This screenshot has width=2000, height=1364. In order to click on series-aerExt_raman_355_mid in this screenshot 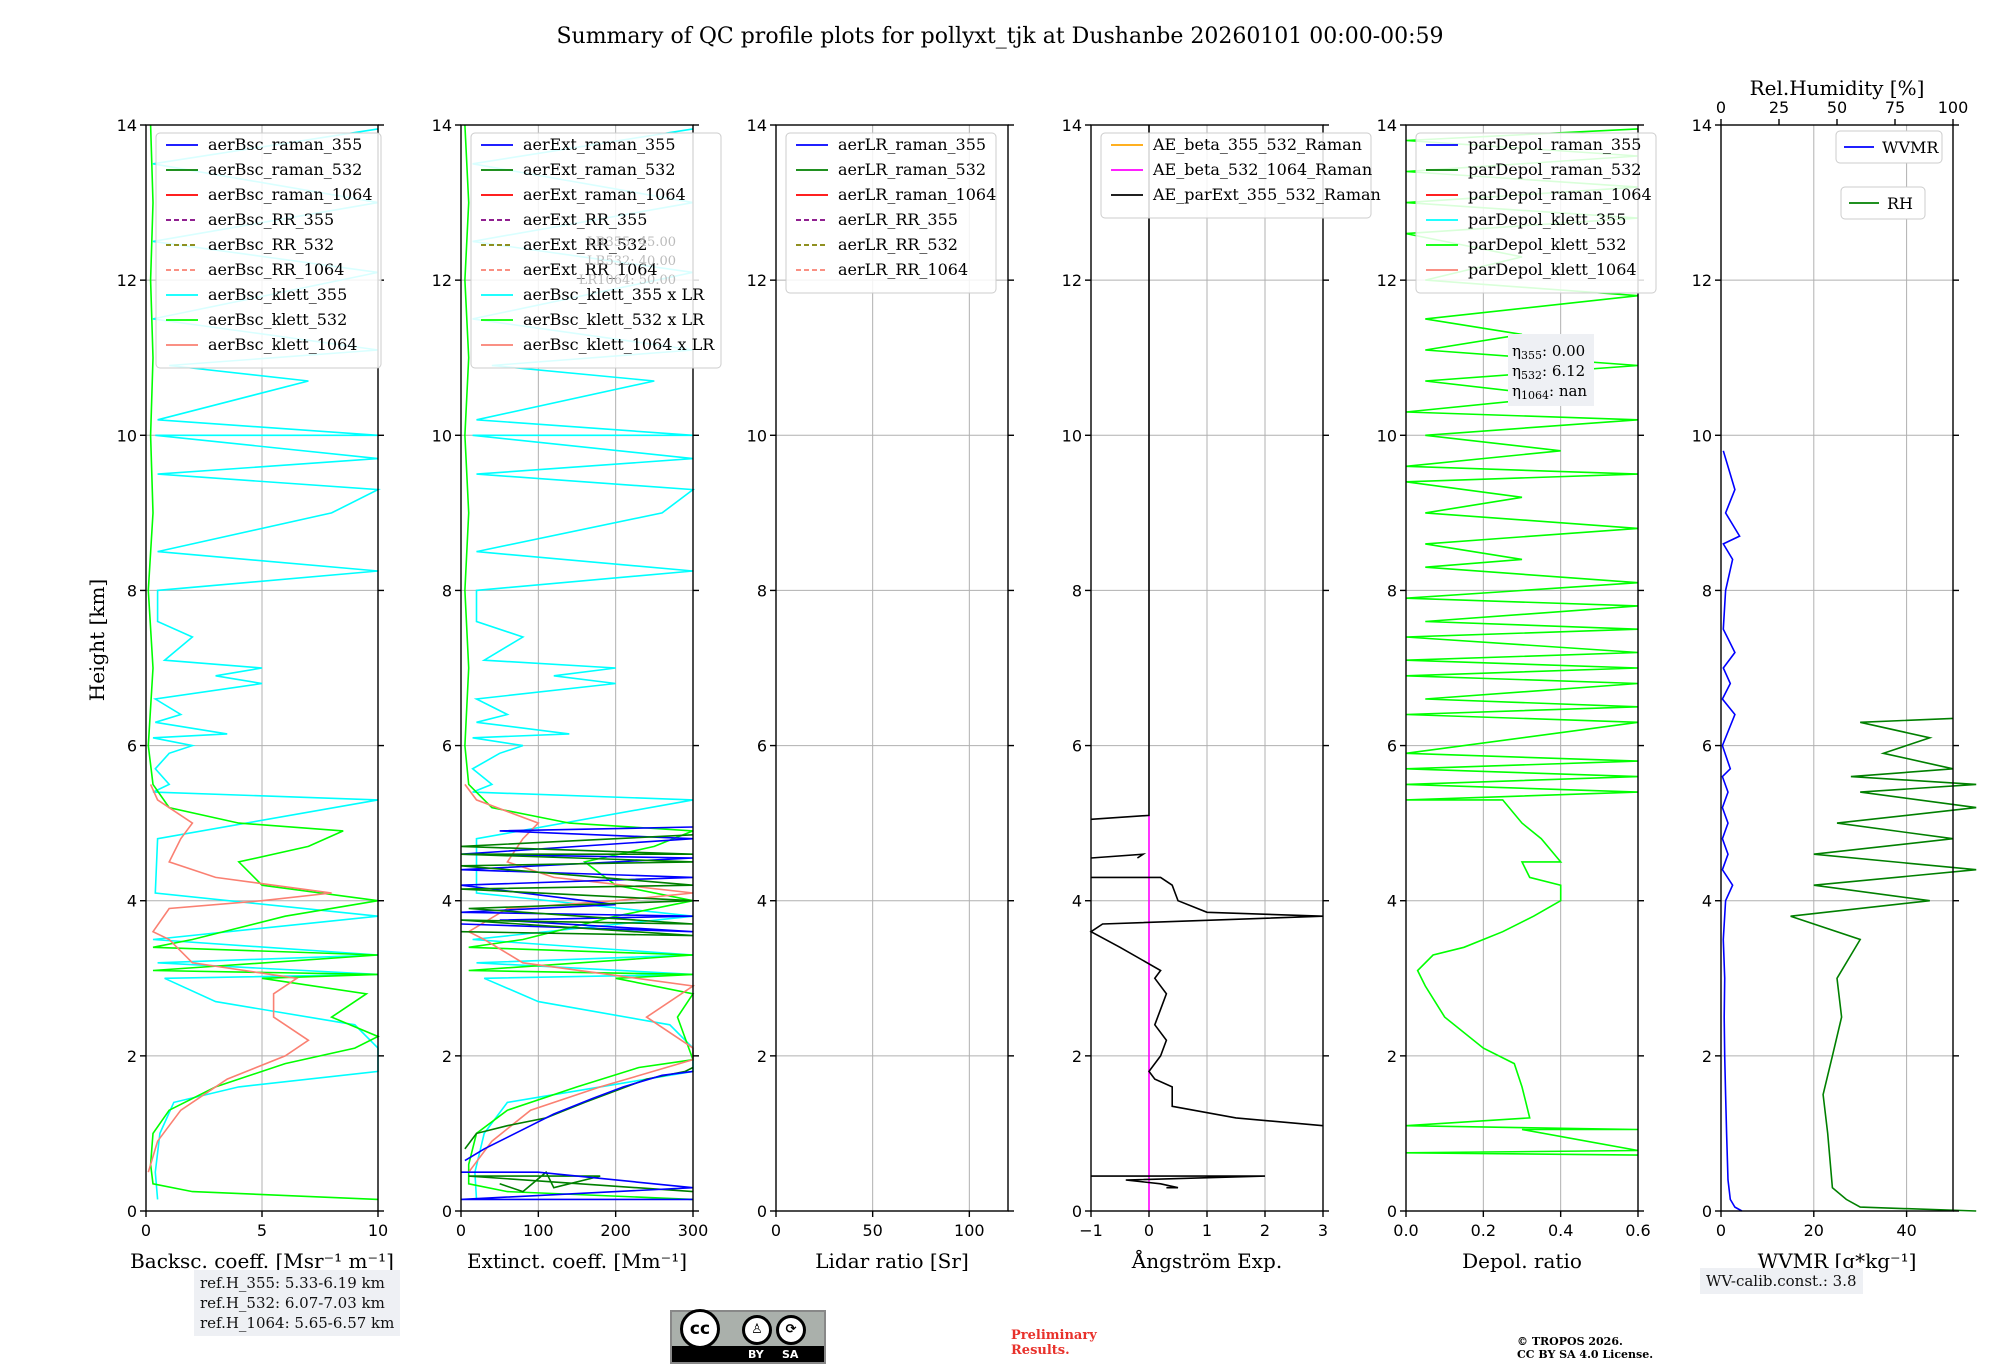, I will do `click(577, 879)`.